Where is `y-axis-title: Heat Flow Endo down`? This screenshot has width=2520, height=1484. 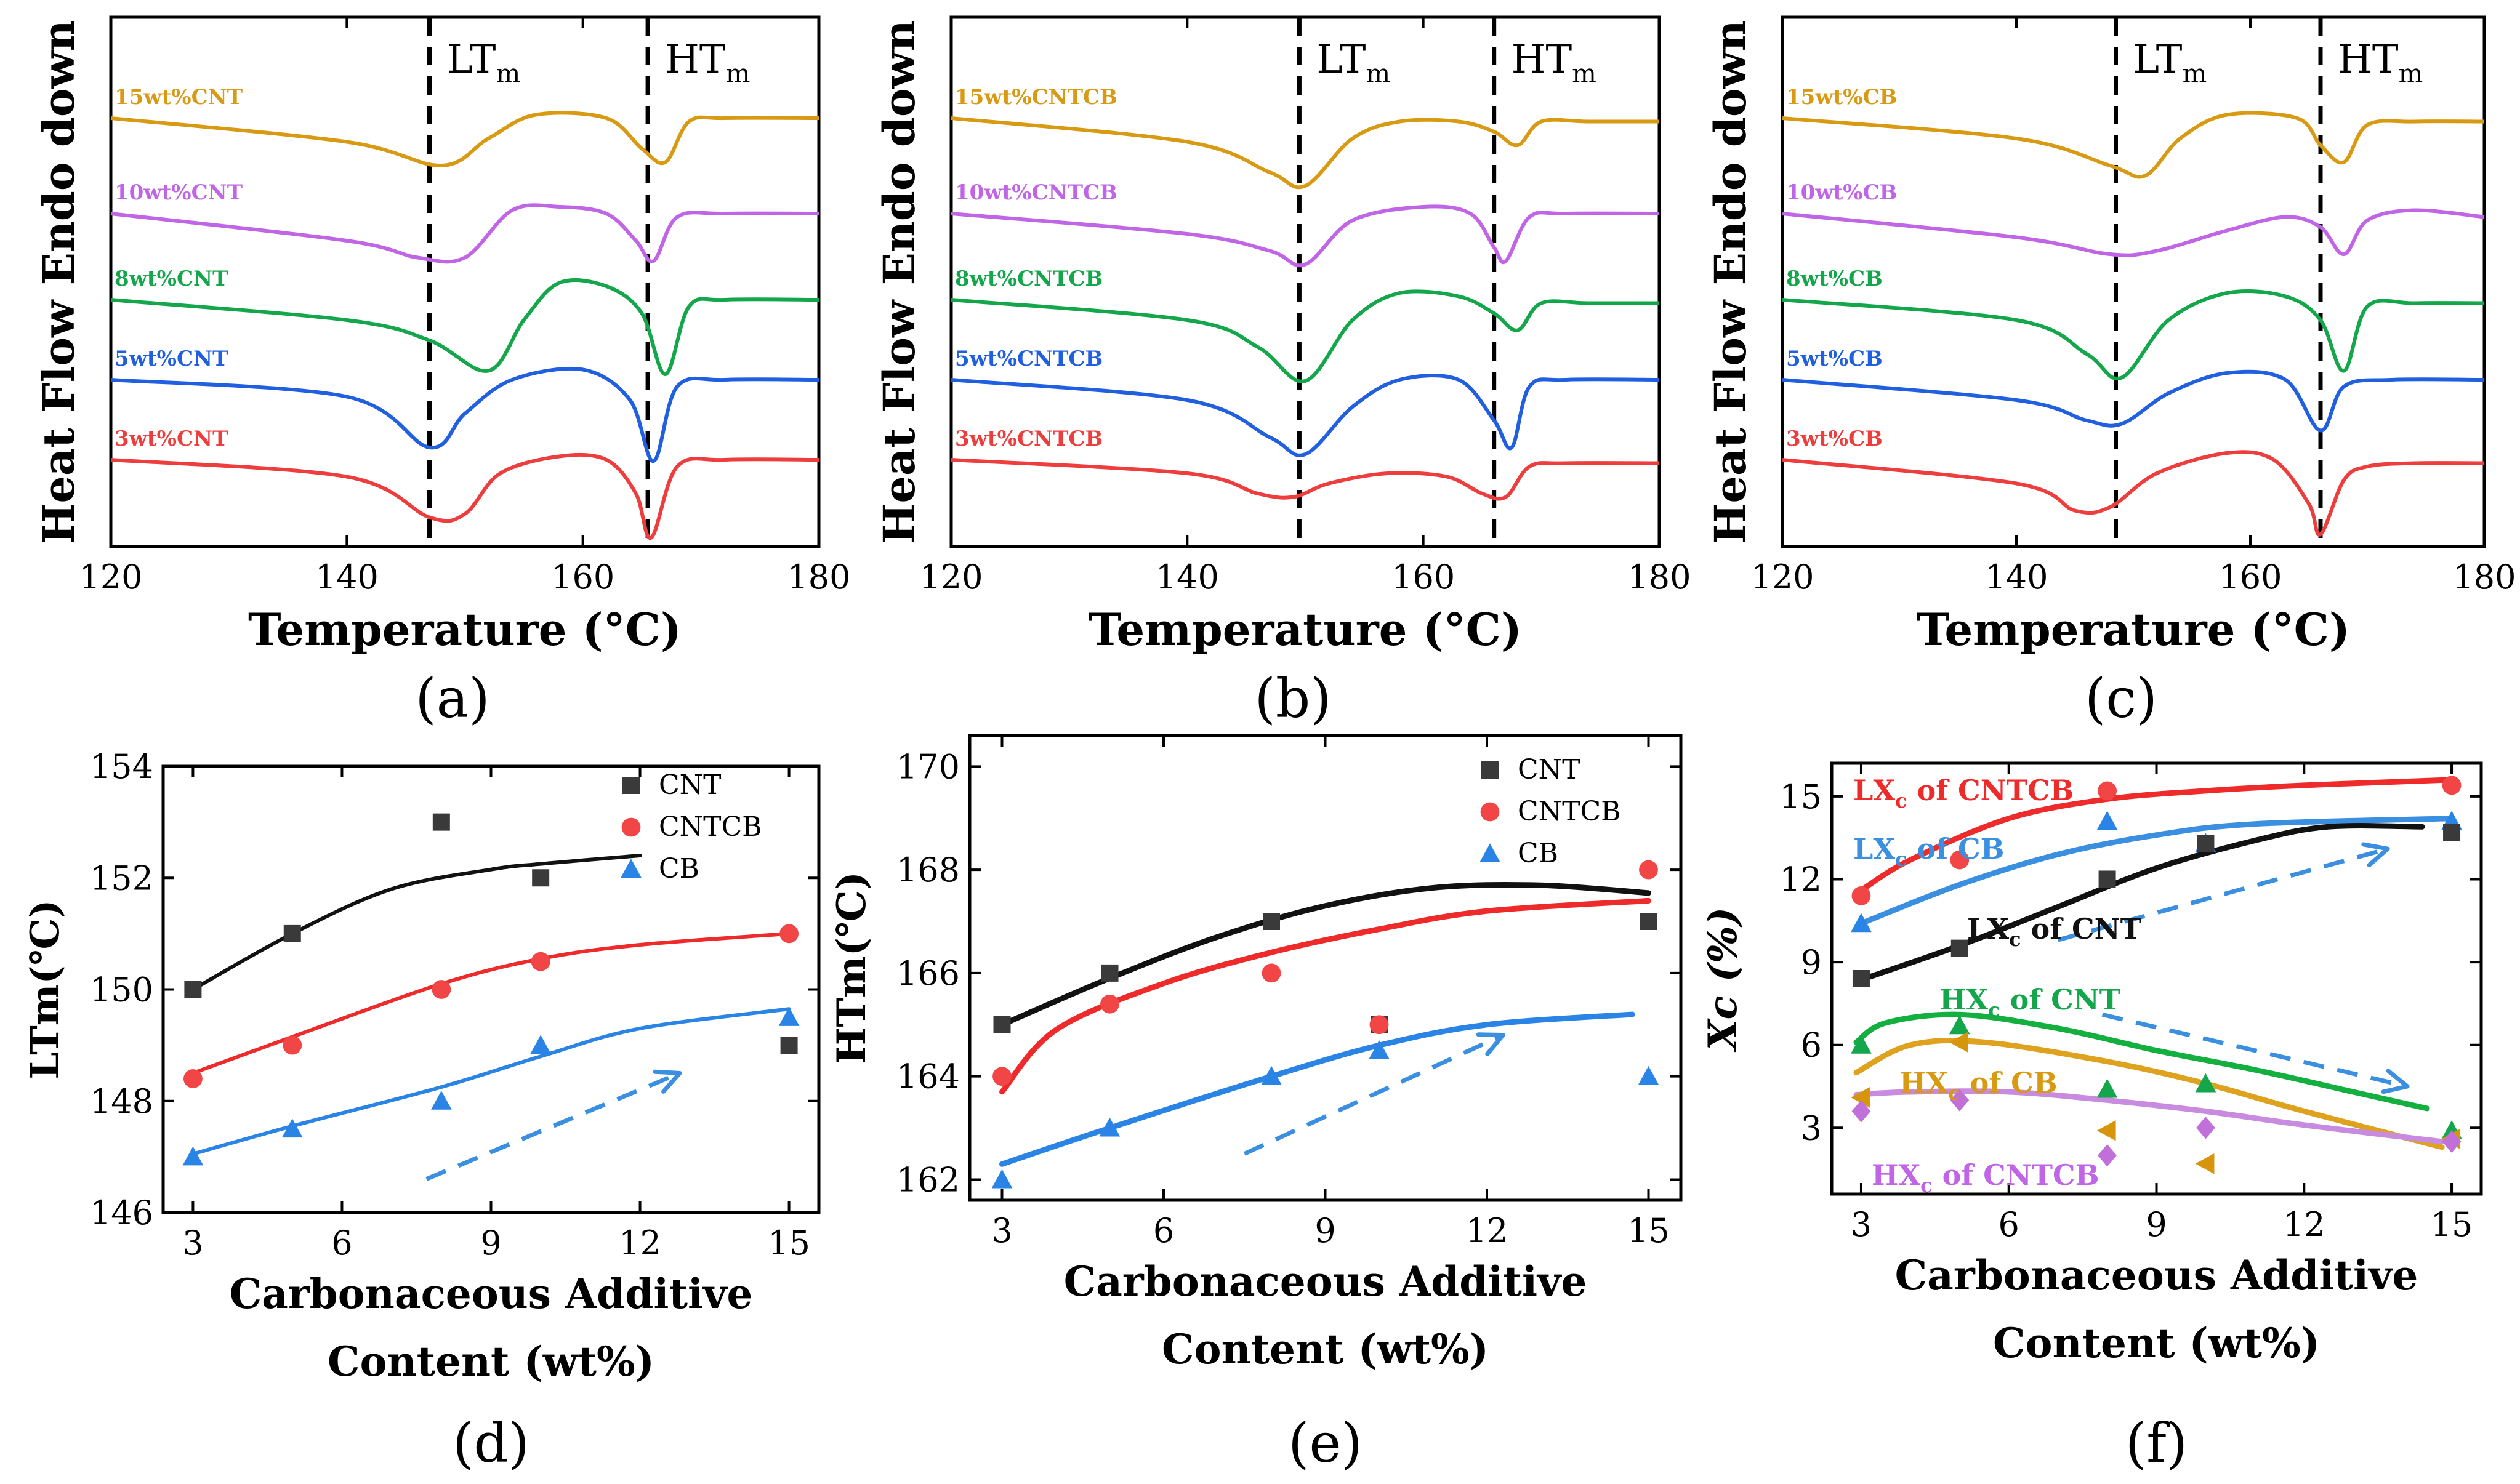 y-axis-title: Heat Flow Endo down is located at coordinates (899, 281).